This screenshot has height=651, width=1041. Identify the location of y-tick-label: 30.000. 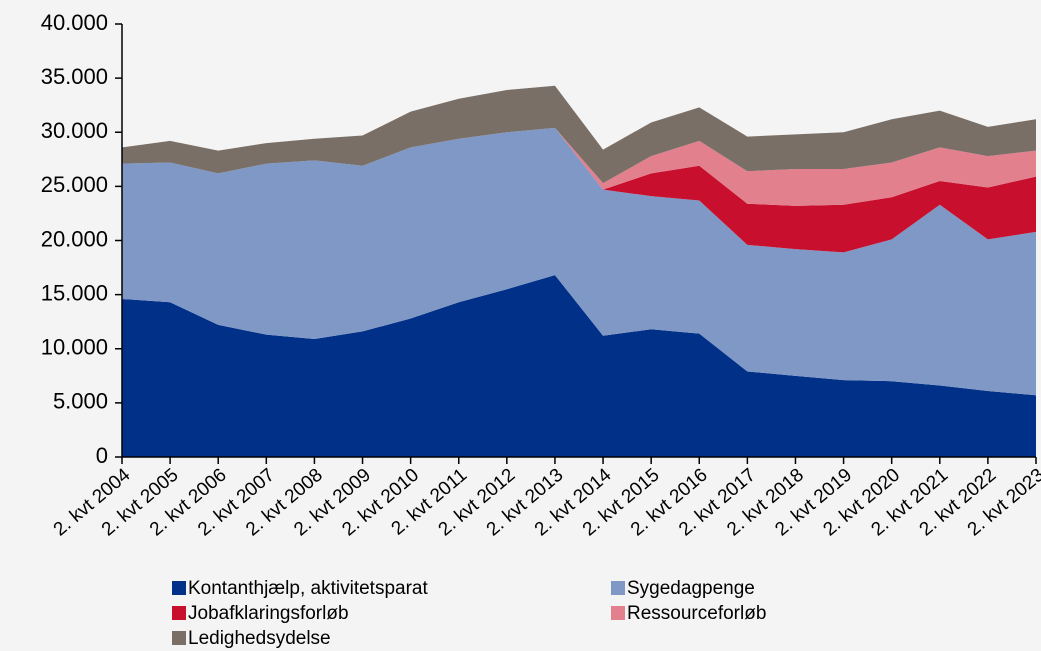
(74, 130).